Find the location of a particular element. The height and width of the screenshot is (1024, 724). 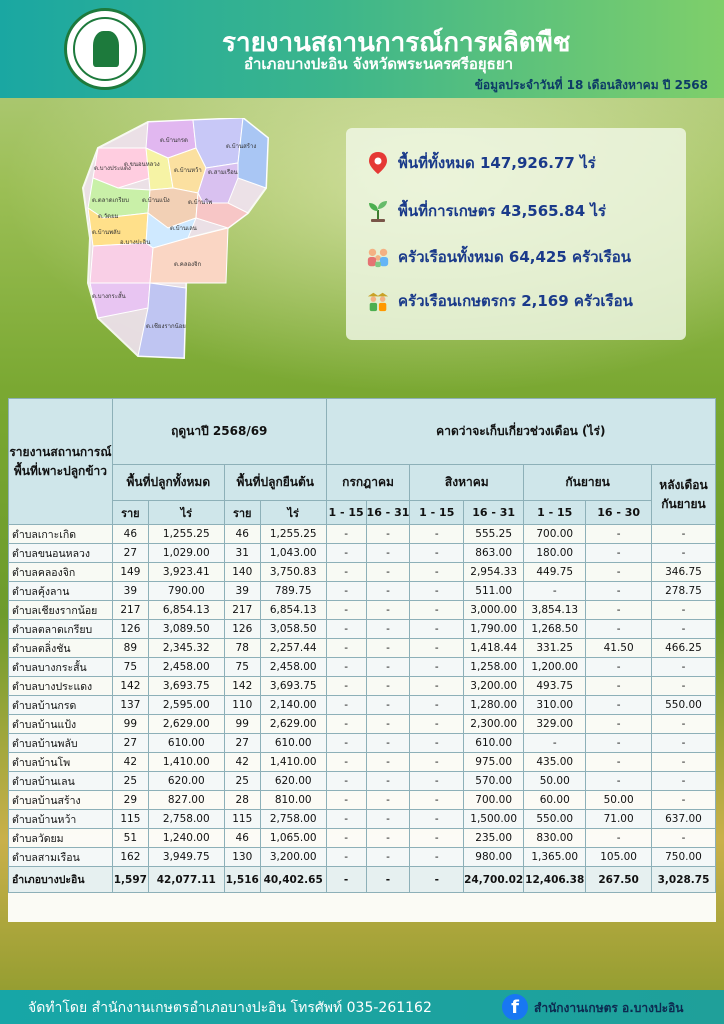

table-cell: 25 is located at coordinates (130, 781).